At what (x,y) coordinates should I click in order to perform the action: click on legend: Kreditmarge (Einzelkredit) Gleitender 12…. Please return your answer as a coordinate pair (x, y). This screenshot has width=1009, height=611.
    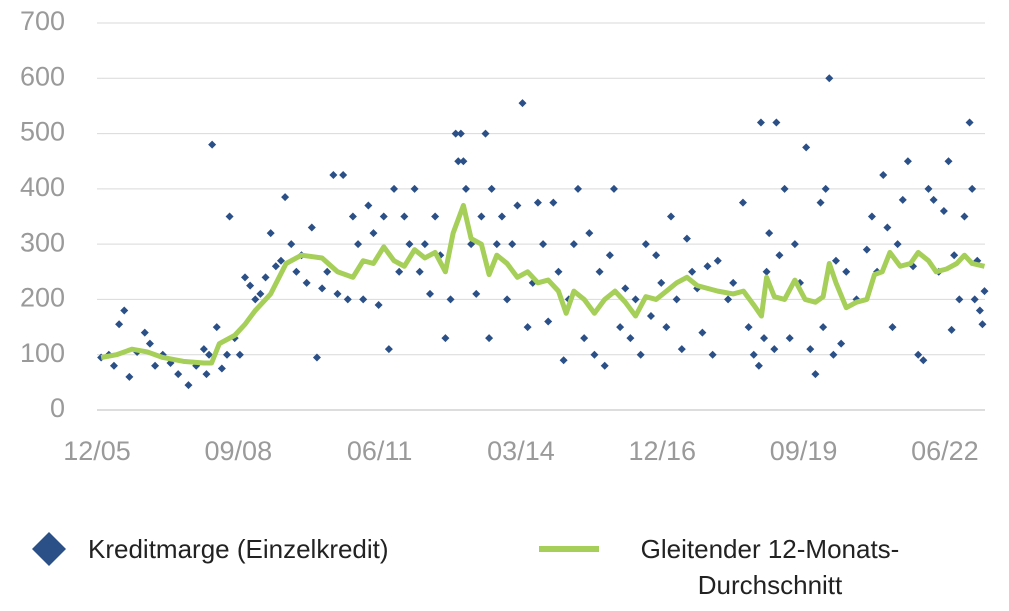
    Looking at the image, I should click on (504, 565).